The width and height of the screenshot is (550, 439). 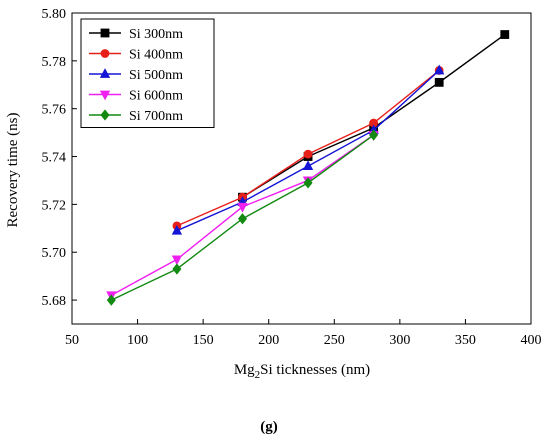 I want to click on legend-item: Si 300nm, so click(x=136, y=34).